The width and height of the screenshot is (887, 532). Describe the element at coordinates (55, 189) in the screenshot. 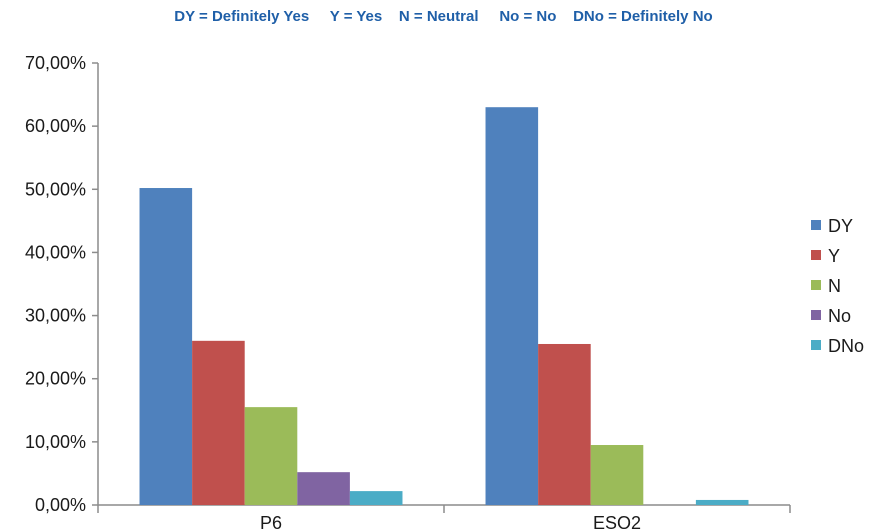

I see `y-tick-label: 50,00%` at that location.